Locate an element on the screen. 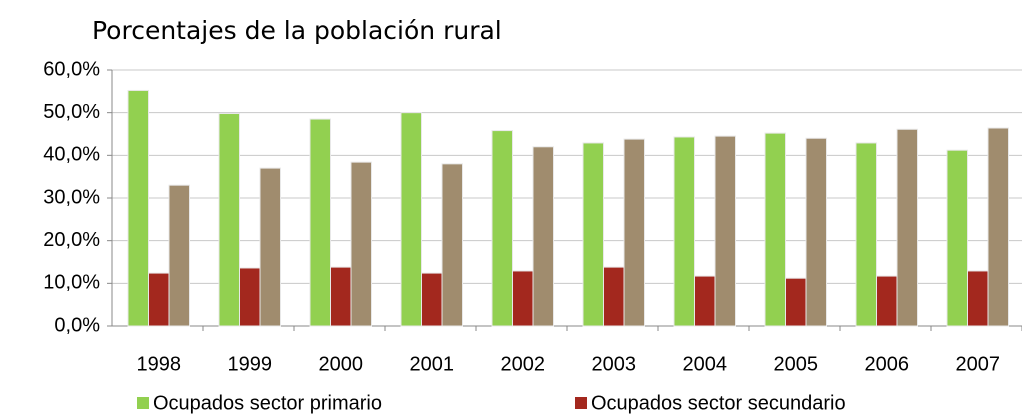 Image resolution: width=1022 pixels, height=415 pixels. x-tick-label: 1998 is located at coordinates (159, 364).